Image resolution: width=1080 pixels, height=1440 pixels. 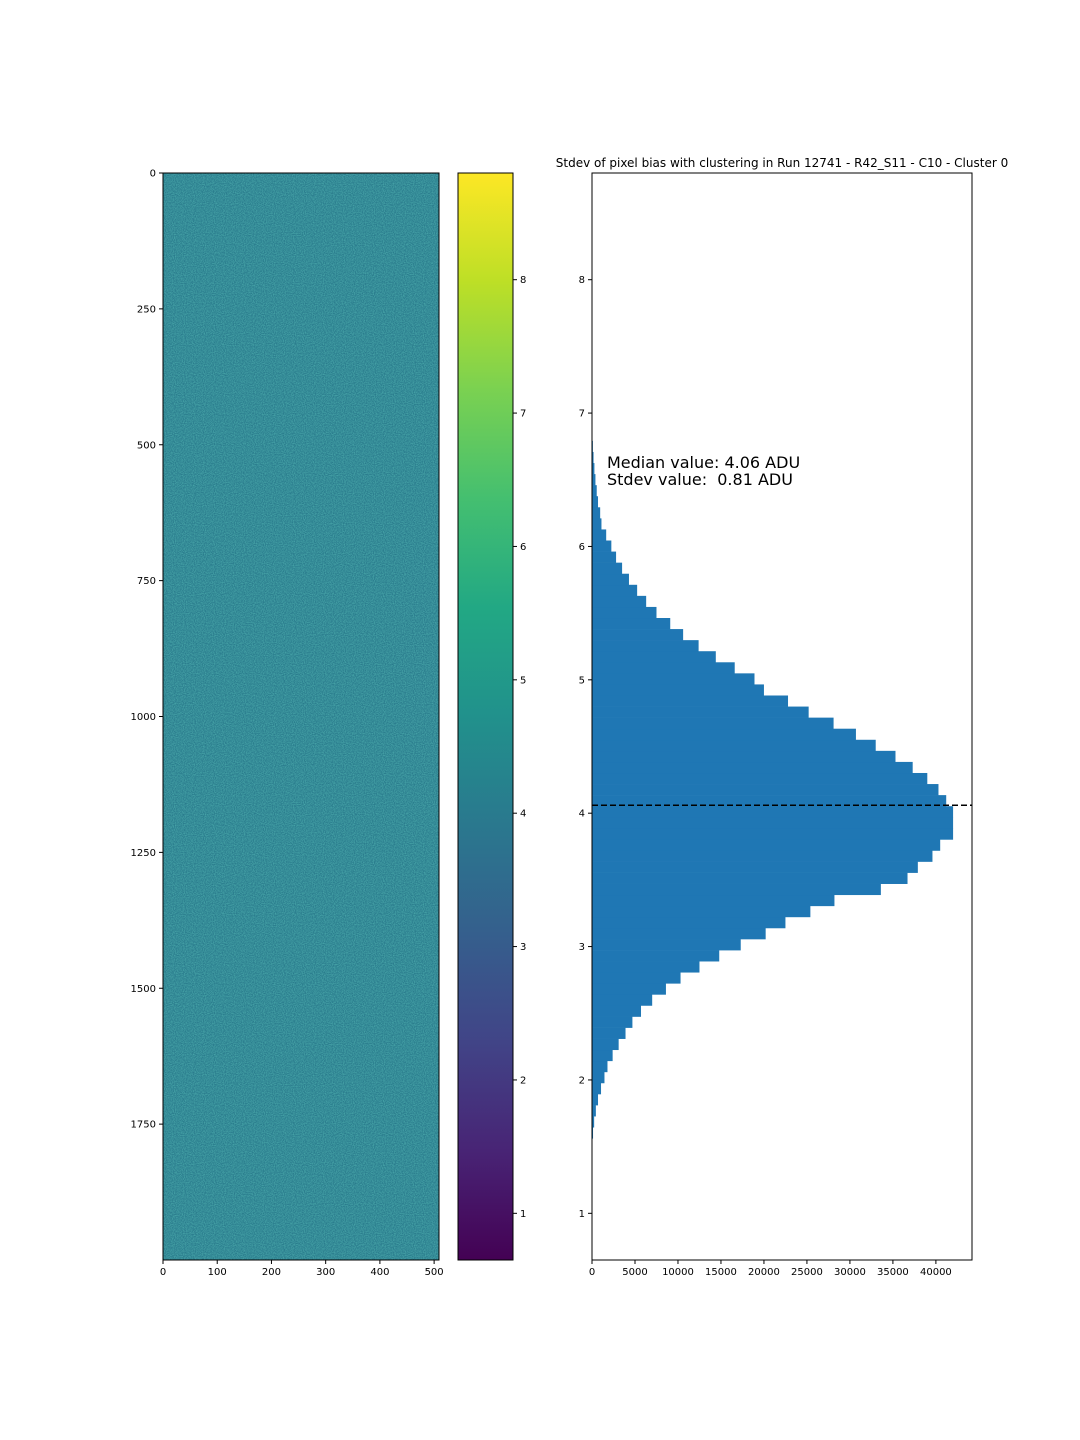 I want to click on histogram-y-tick-label: 8, so click(x=582, y=280).